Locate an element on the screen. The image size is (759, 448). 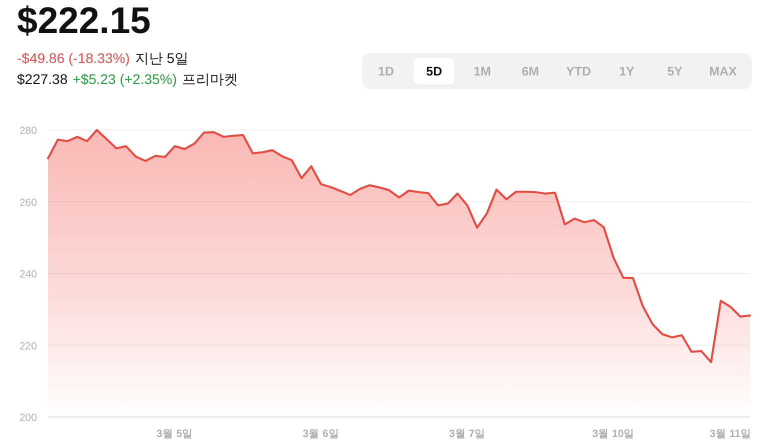
text: 5Y is located at coordinates (675, 71).